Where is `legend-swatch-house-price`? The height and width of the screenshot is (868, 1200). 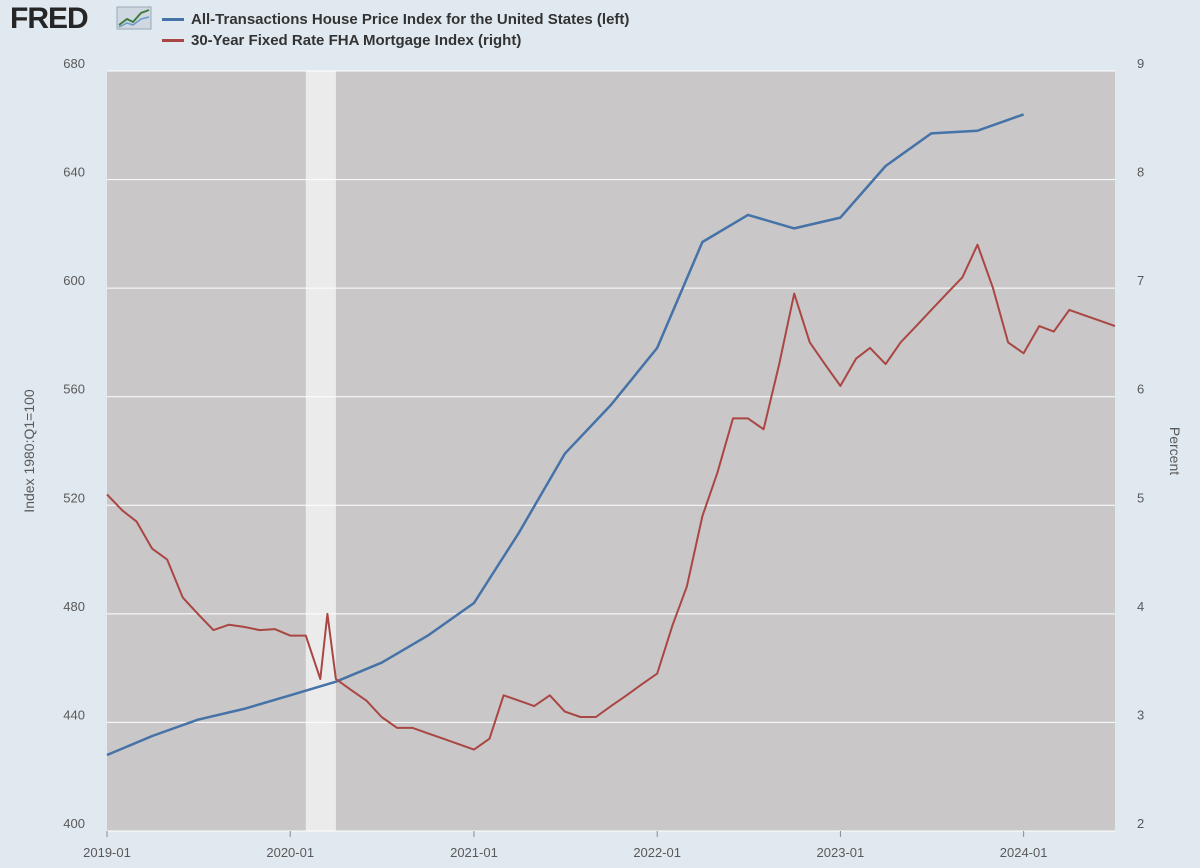
legend-swatch-house-price is located at coordinates (173, 19).